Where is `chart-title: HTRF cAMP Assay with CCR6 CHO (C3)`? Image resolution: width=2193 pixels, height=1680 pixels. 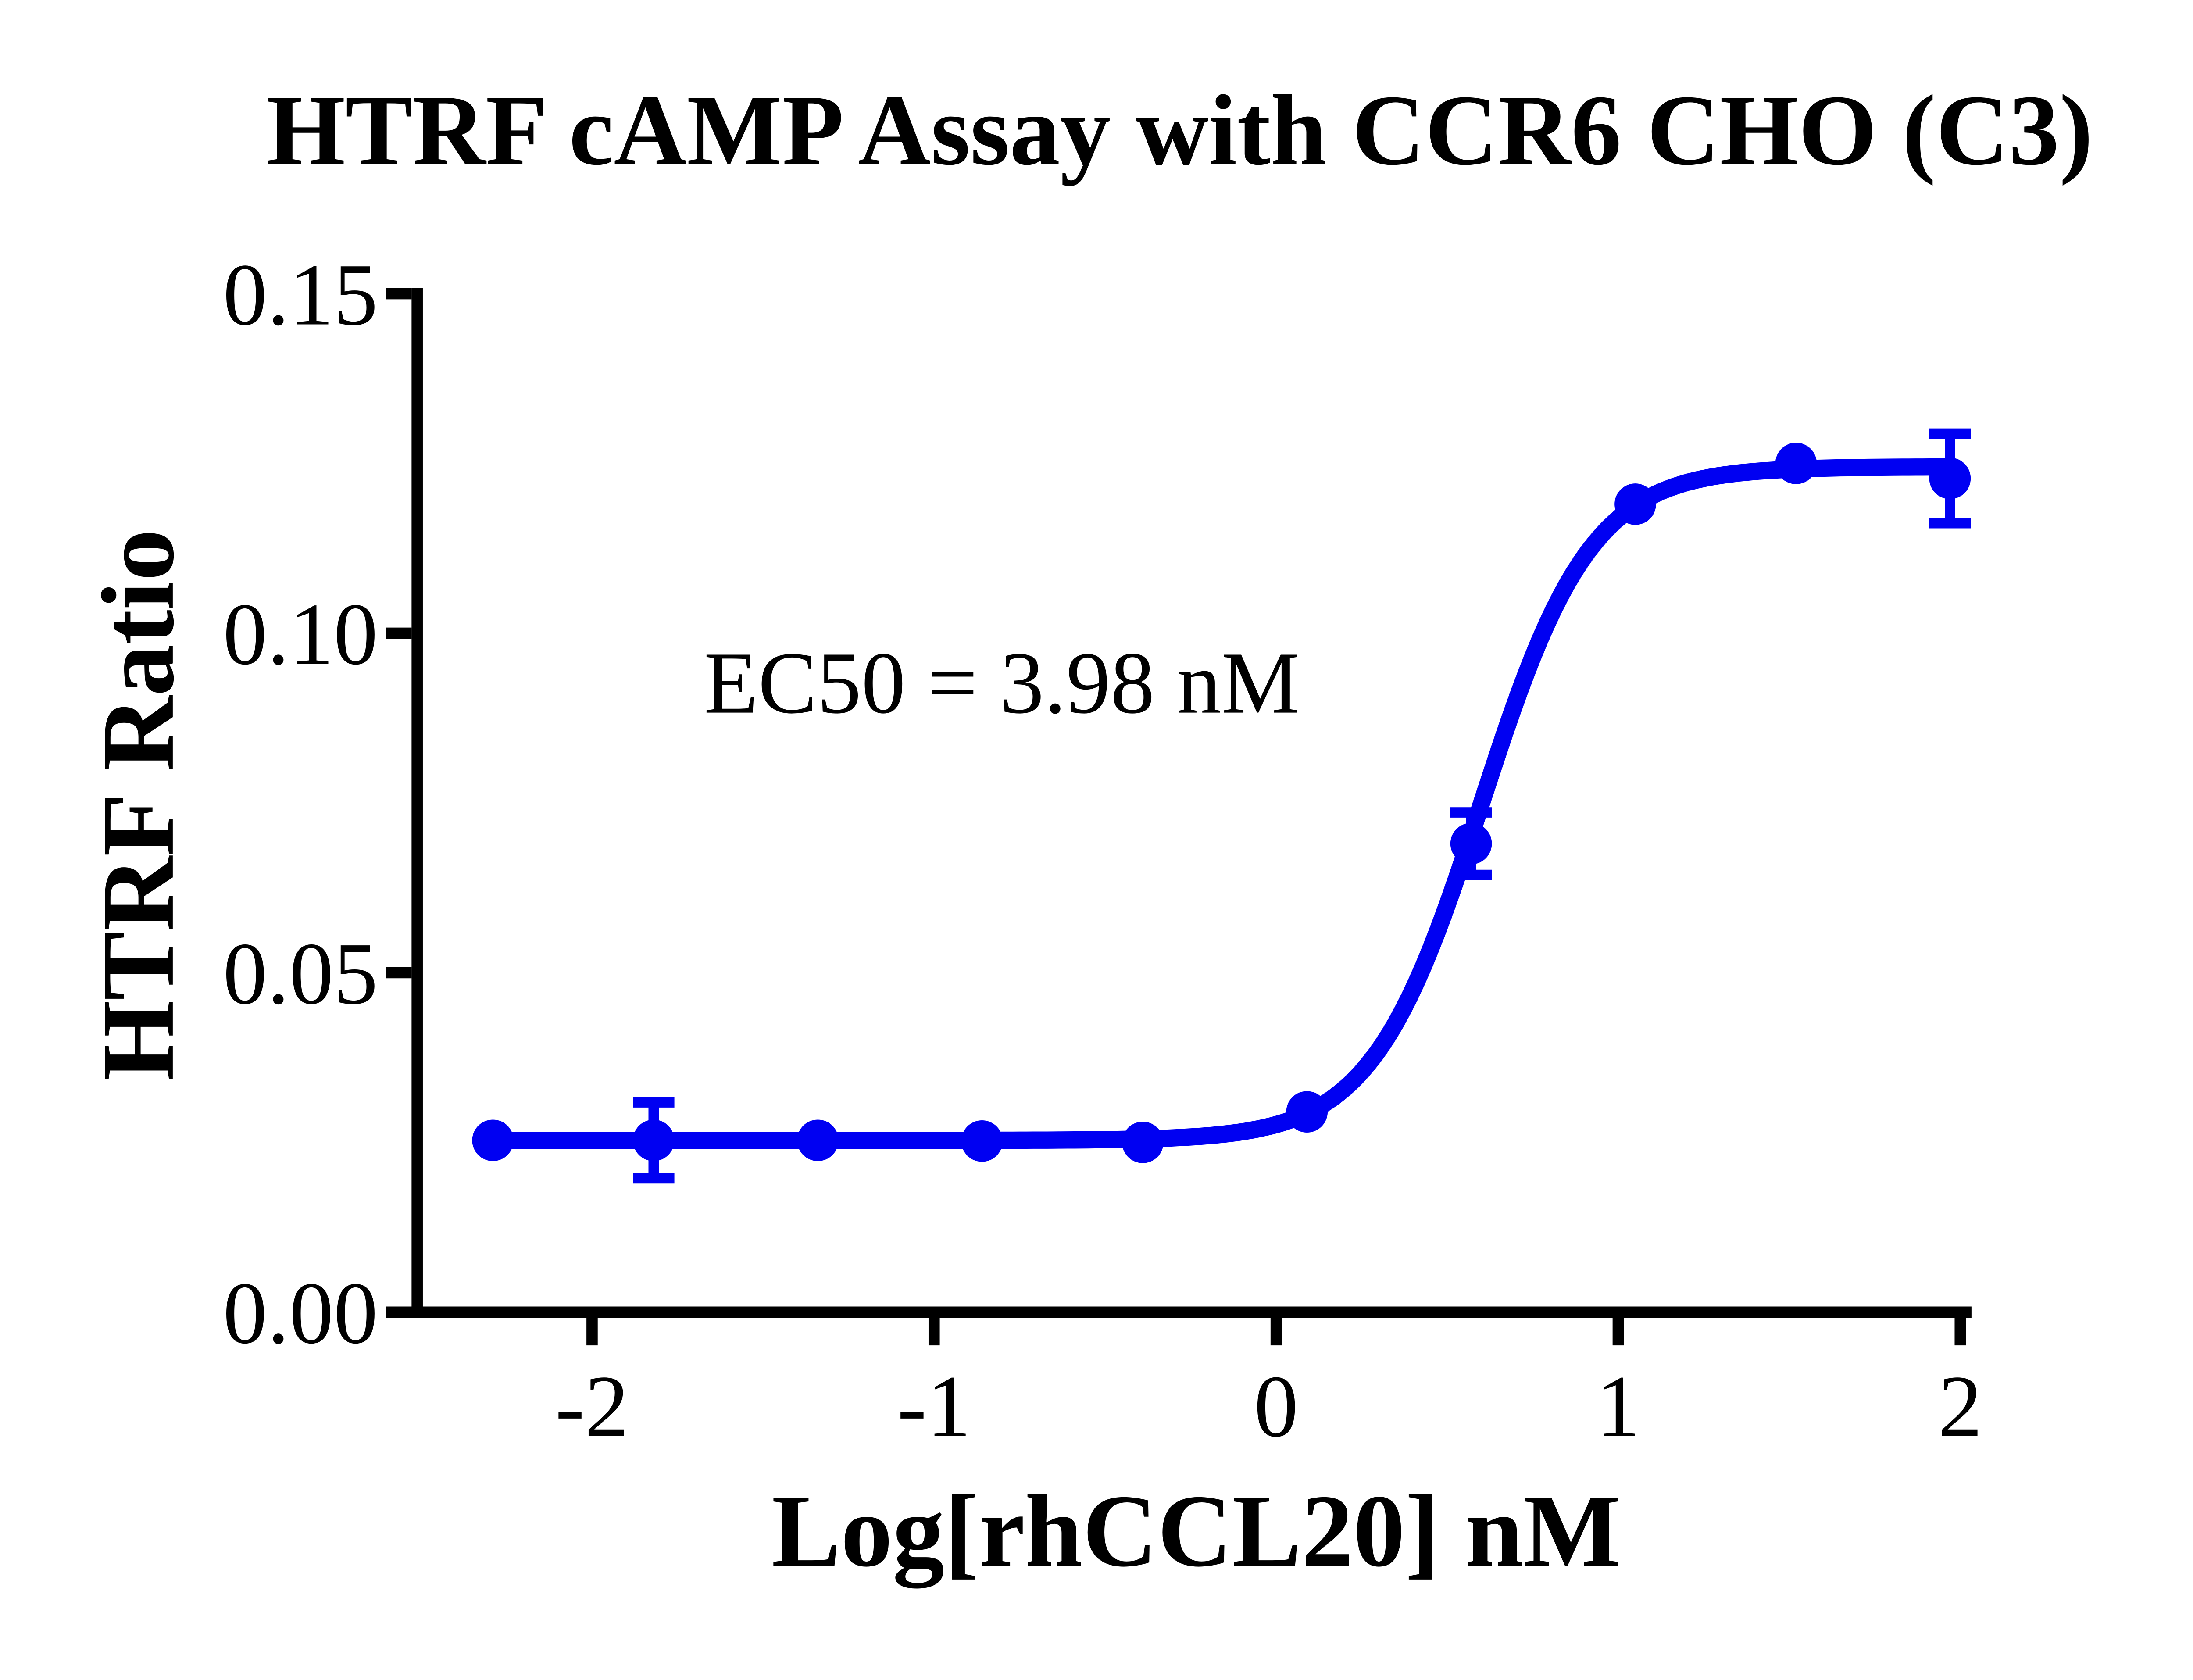
chart-title: HTRF cAMP Assay with CCR6 CHO (C3) is located at coordinates (1180, 130).